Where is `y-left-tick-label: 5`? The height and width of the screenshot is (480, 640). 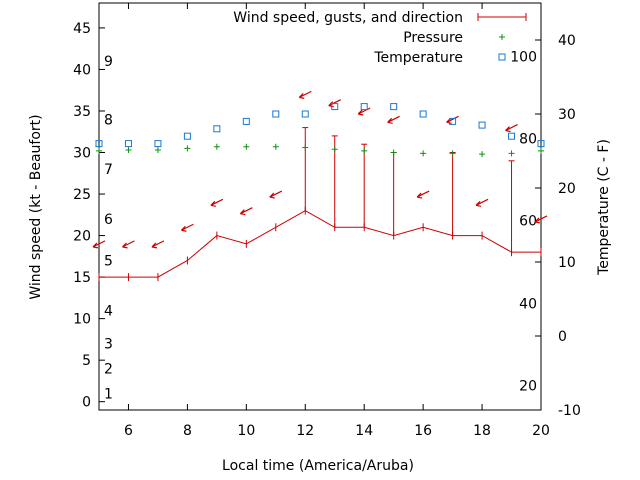 y-left-tick-label: 5 is located at coordinates (86, 361).